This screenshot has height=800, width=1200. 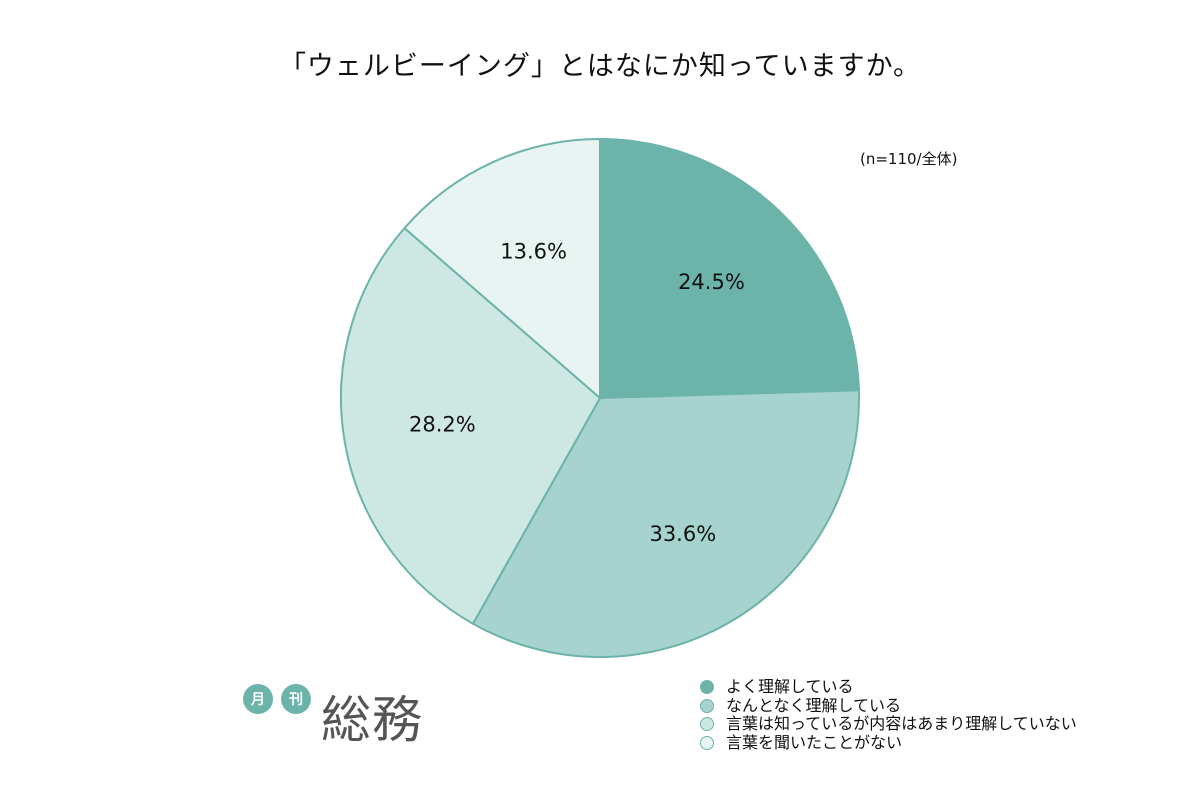 I want to click on pie-labels: 24.5% 33.6% 28.2% 13.6%, so click(x=577, y=392).